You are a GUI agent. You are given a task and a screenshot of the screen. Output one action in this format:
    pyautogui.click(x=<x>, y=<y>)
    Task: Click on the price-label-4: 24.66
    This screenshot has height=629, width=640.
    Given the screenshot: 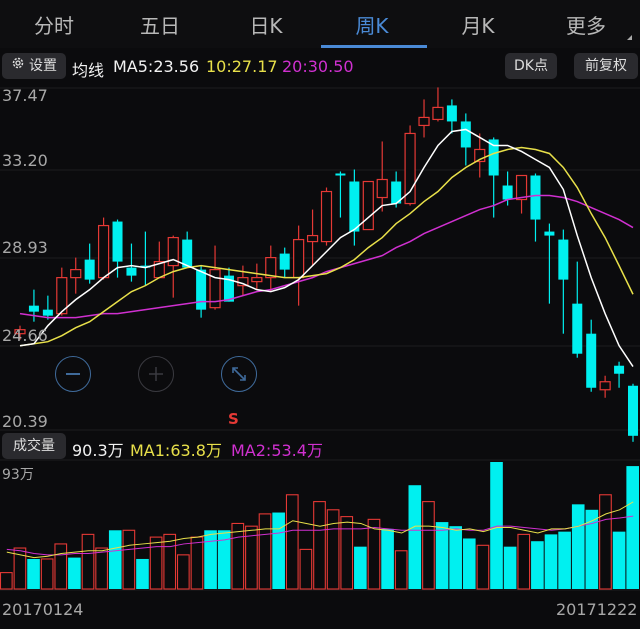 What is the action you would take?
    pyautogui.click(x=25, y=335)
    